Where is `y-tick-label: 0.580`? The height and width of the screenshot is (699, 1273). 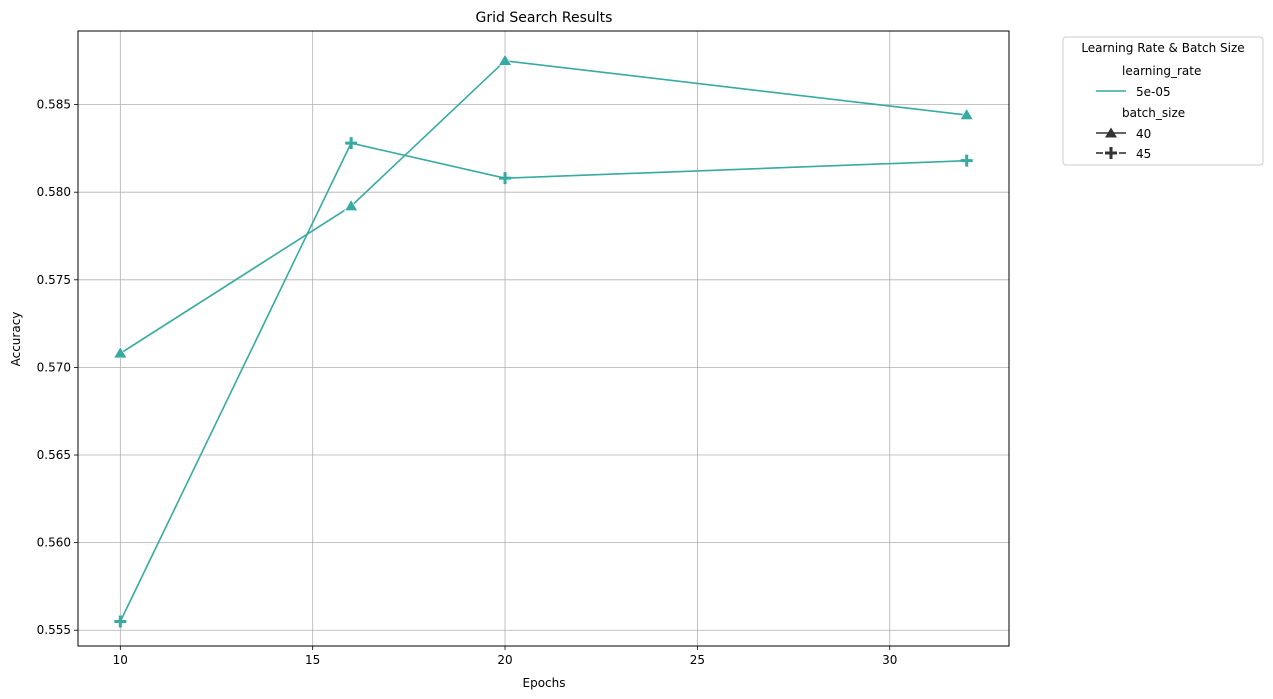
y-tick-label: 0.580 is located at coordinates (54, 192).